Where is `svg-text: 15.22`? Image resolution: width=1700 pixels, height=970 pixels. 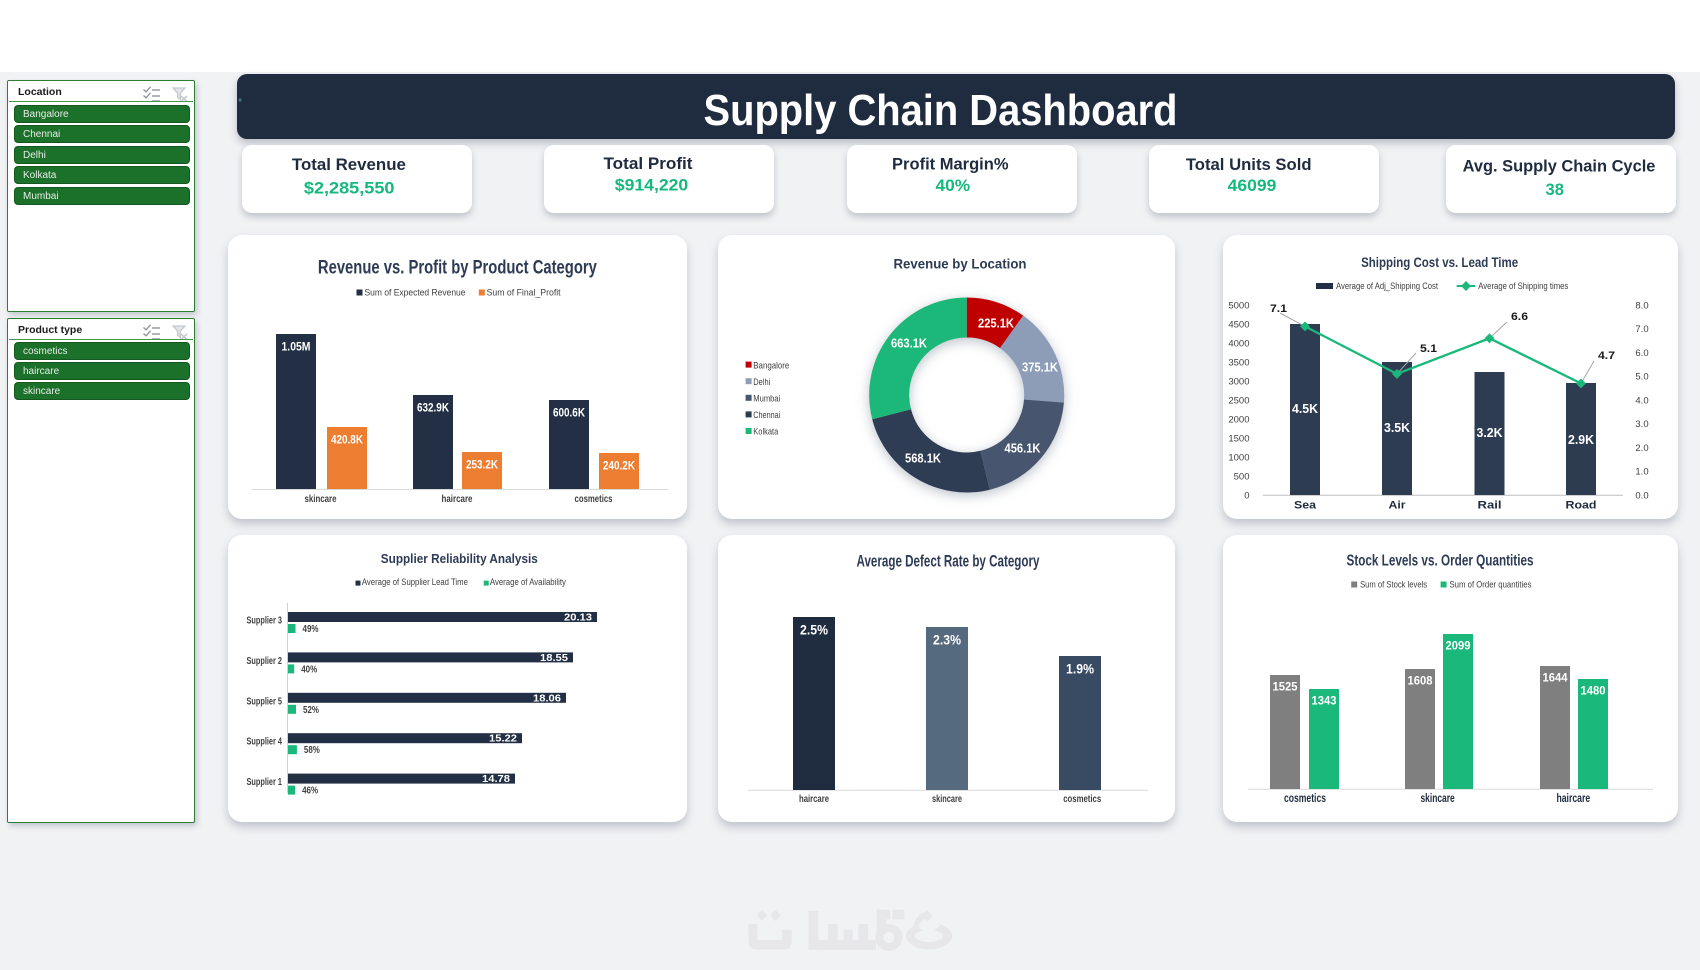 svg-text: 15.22 is located at coordinates (503, 739).